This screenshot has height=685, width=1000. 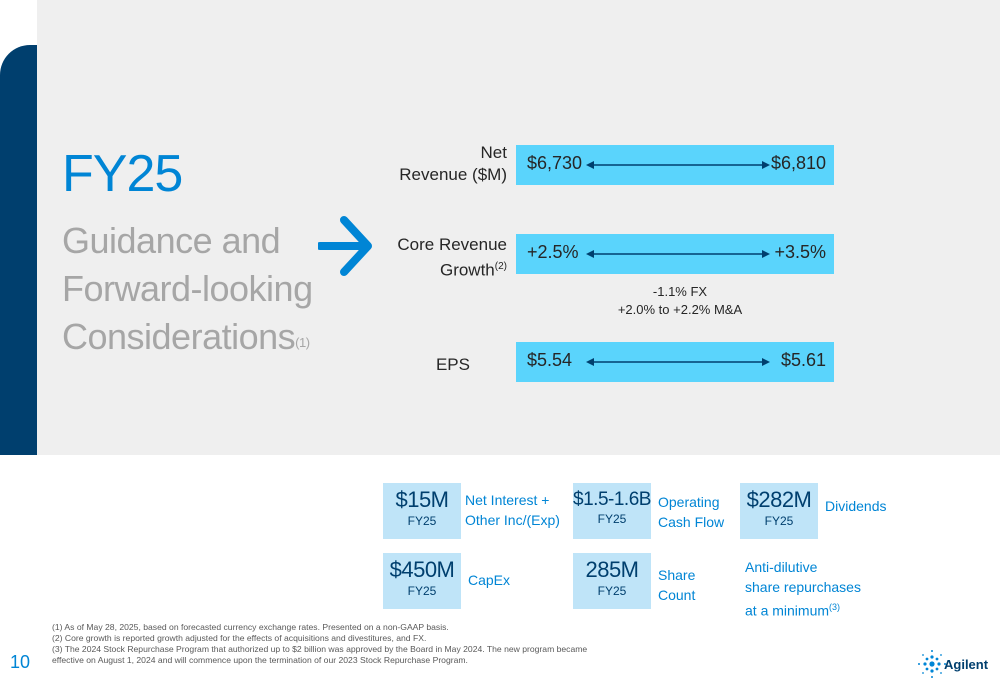 What do you see at coordinates (489, 580) in the screenshot?
I see `metric-label-capex: CapEx` at bounding box center [489, 580].